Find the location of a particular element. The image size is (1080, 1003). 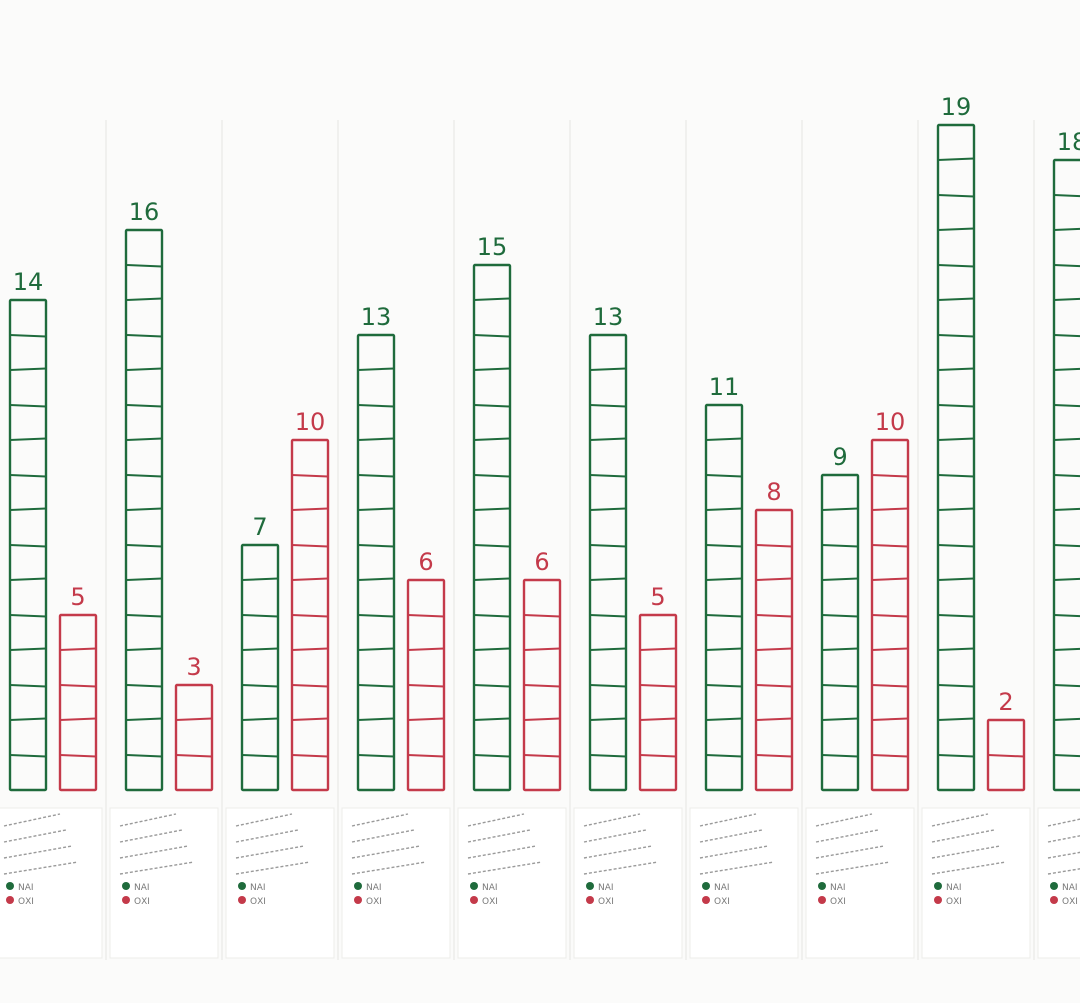

yes-bar is located at coordinates (840, 632).